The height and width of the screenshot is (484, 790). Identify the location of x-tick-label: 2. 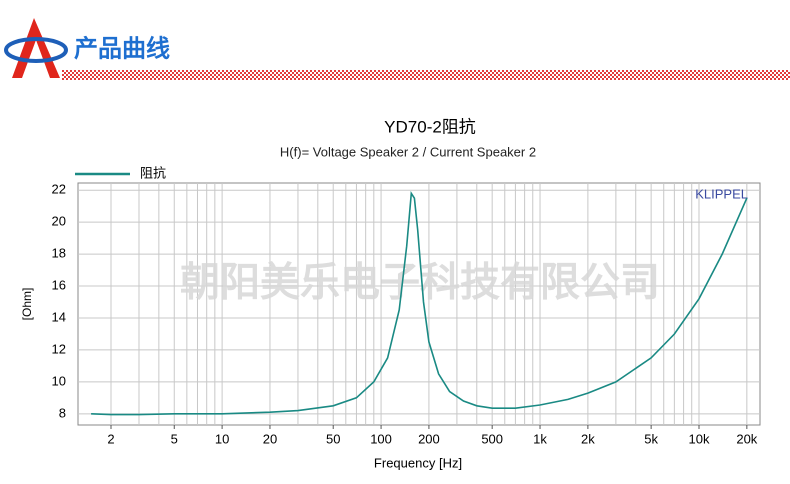
(110, 438).